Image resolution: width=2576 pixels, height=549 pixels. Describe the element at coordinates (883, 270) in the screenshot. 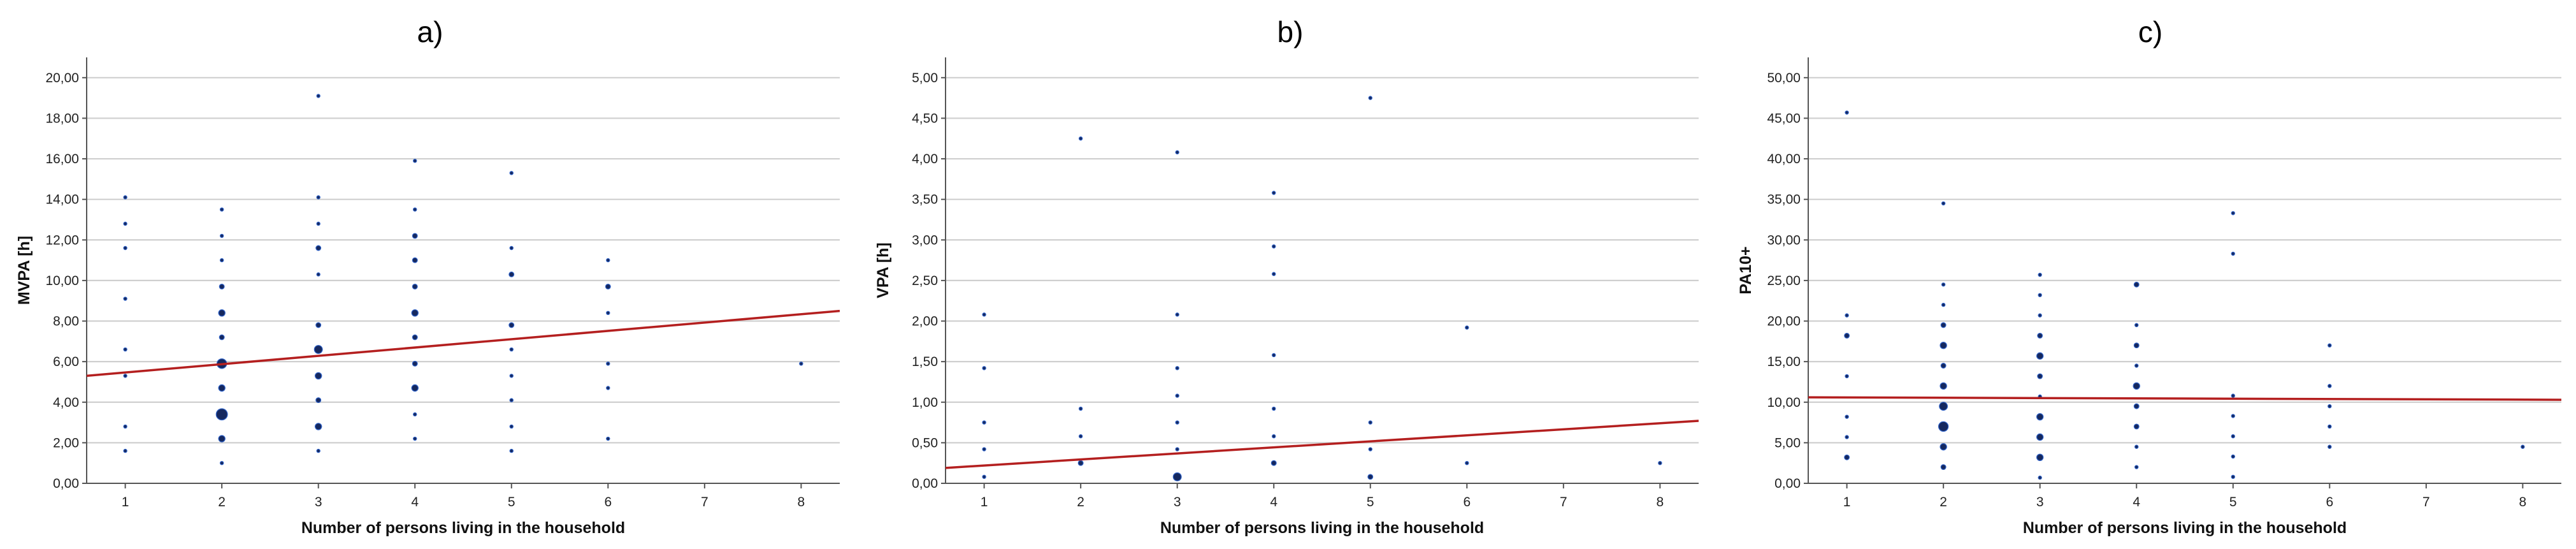

I see `y-axis-label: VPA [h]` at that location.